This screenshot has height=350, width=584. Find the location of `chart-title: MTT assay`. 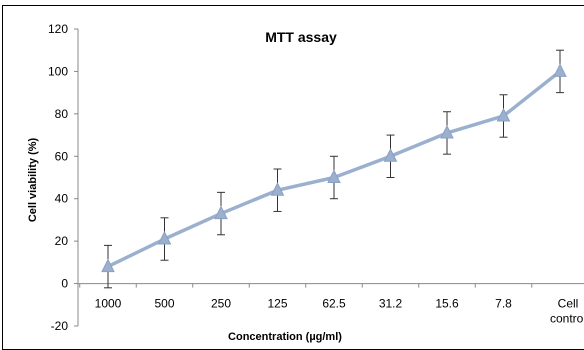

chart-title: MTT assay is located at coordinates (301, 37).